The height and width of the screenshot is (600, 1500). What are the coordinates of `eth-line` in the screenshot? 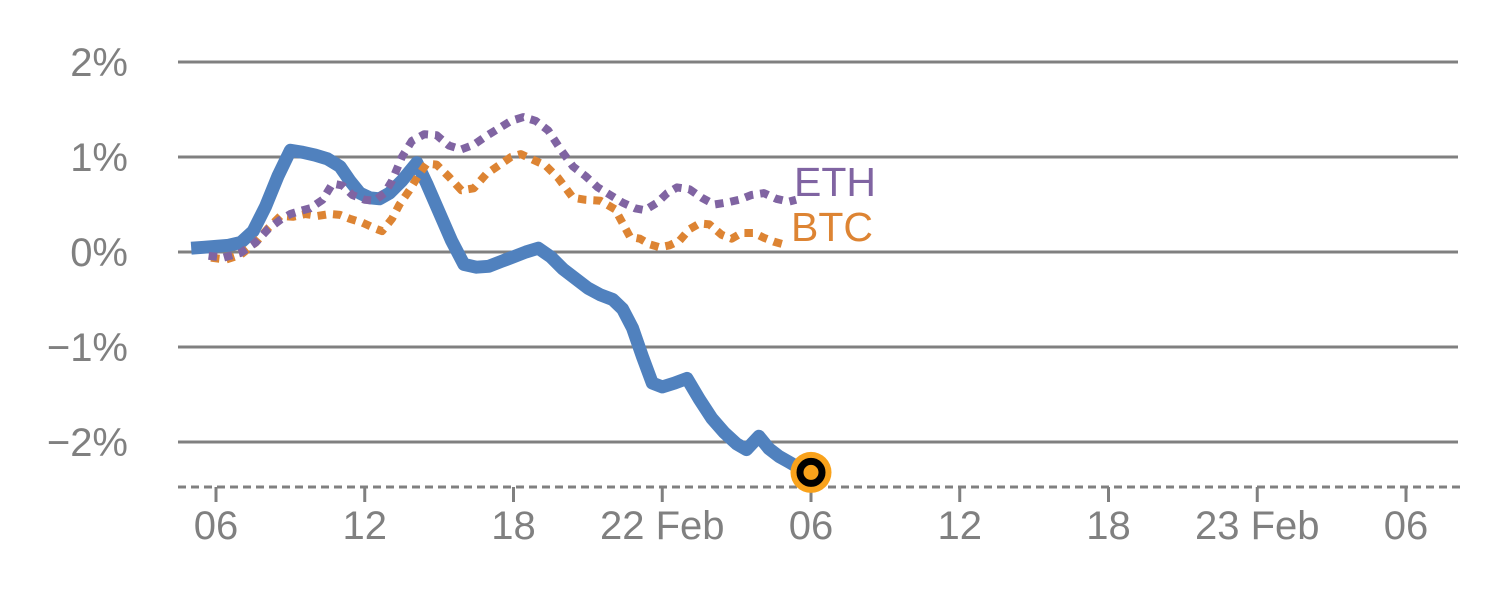 It's located at (503, 187).